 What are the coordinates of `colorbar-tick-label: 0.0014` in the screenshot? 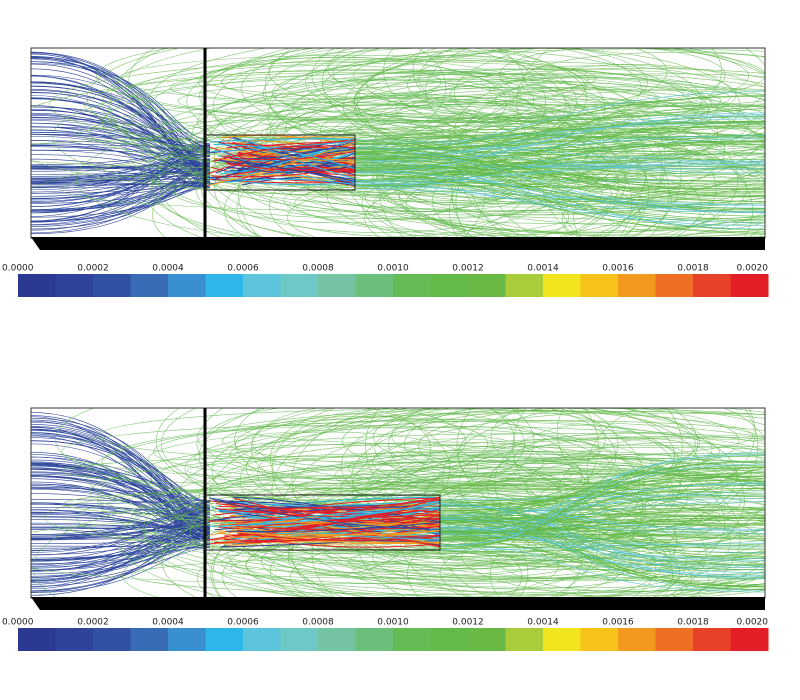 It's located at (543, 269).